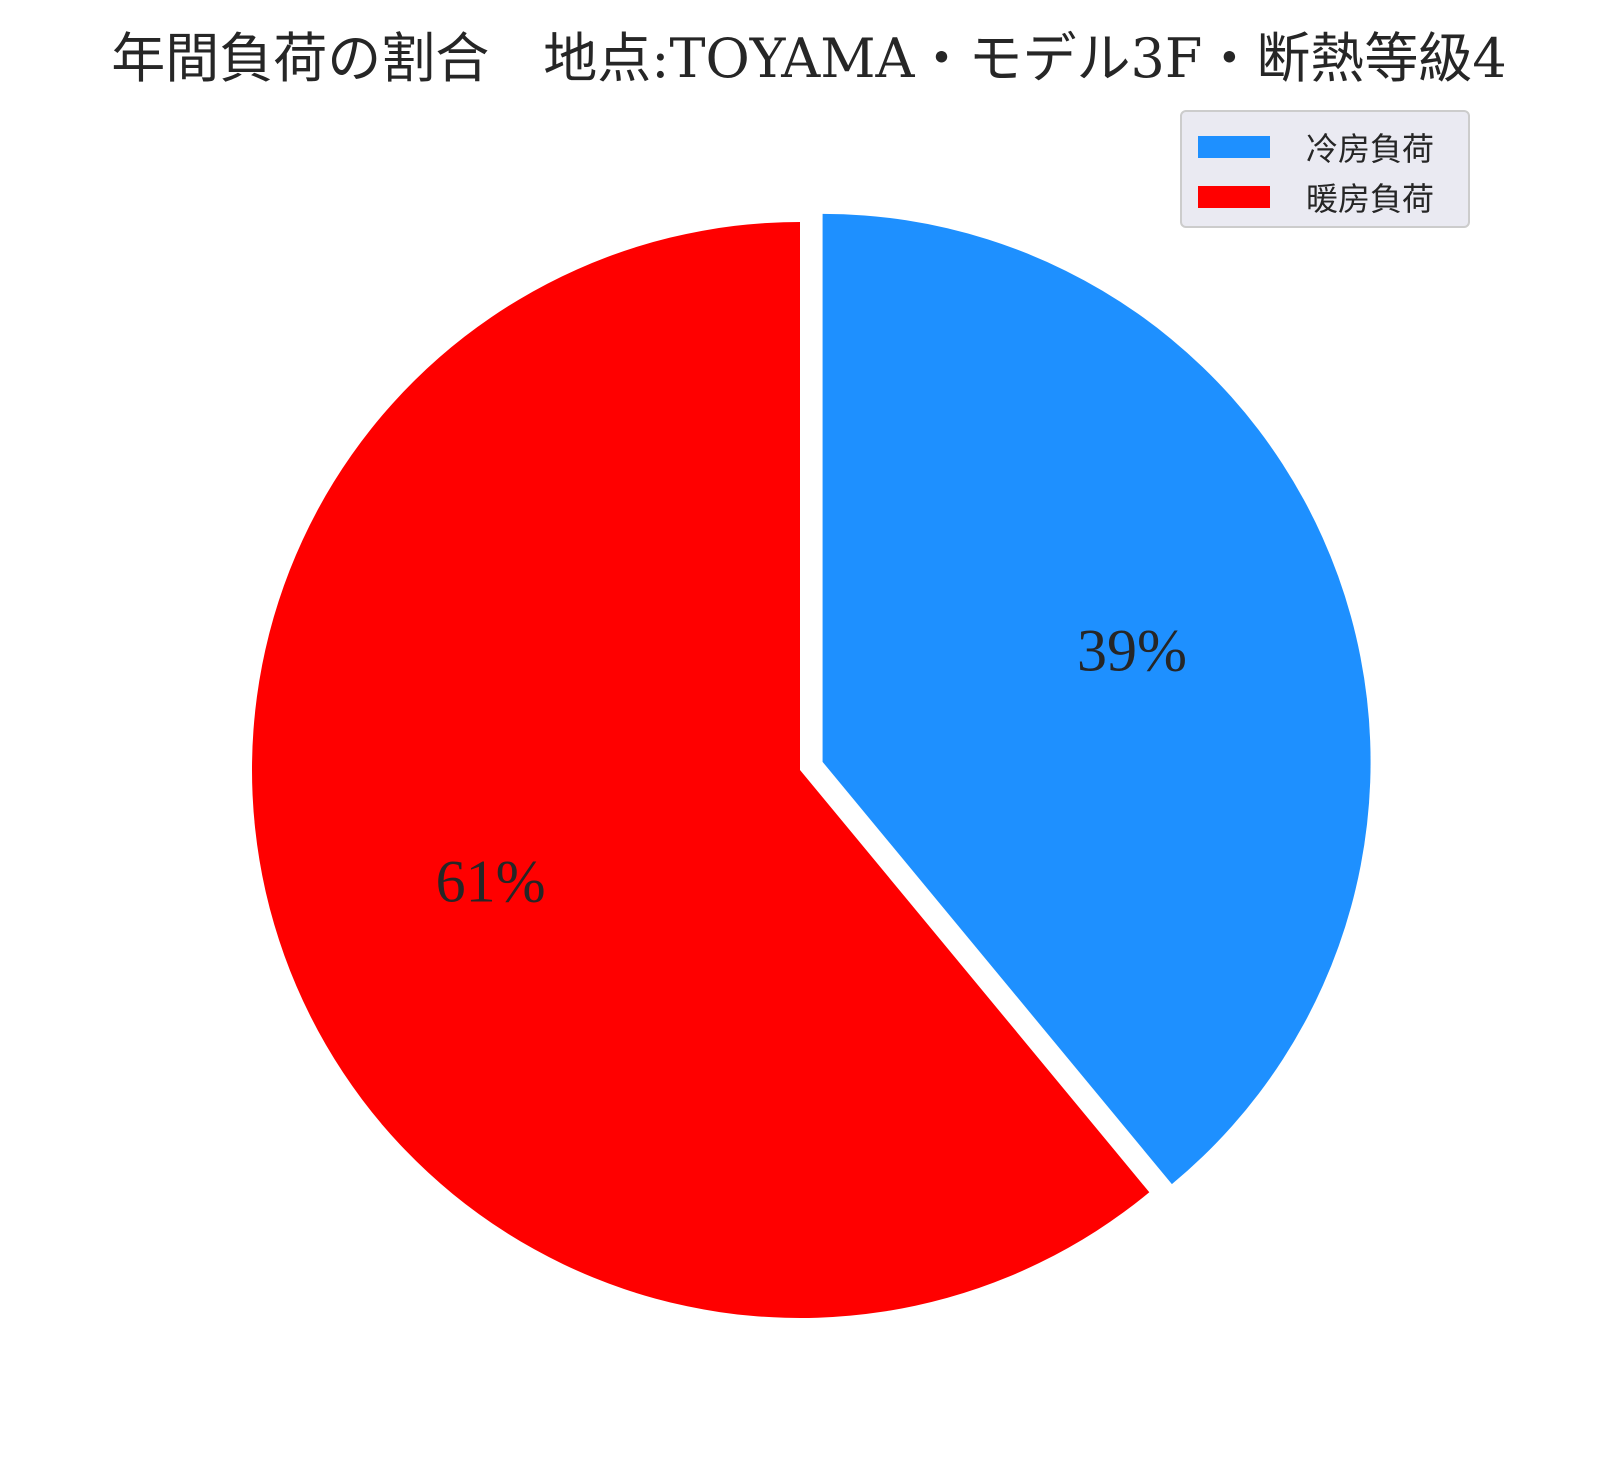  I want to click on legend: 冷房負荷 暖房負荷, so click(1325, 169).